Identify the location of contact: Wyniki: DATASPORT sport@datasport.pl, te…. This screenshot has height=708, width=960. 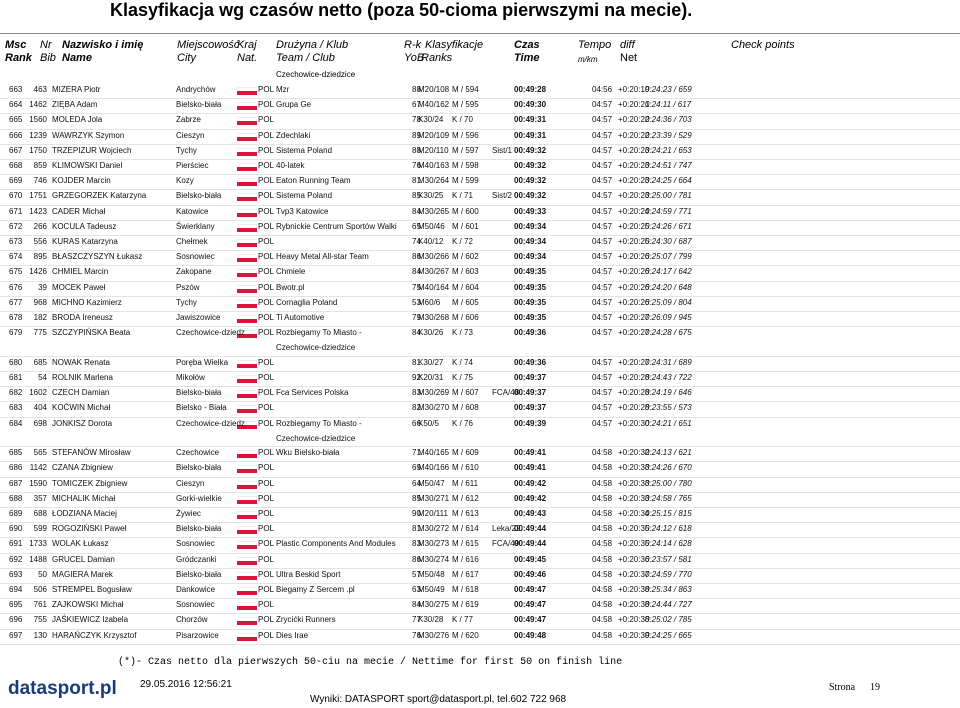
(438, 699).